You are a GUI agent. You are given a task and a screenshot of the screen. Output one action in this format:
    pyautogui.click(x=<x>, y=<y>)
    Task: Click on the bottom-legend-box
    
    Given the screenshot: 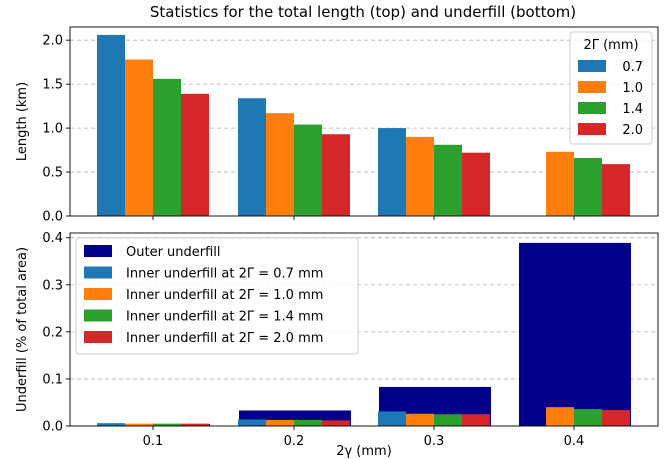 What is the action you would take?
    pyautogui.click(x=217, y=296)
    